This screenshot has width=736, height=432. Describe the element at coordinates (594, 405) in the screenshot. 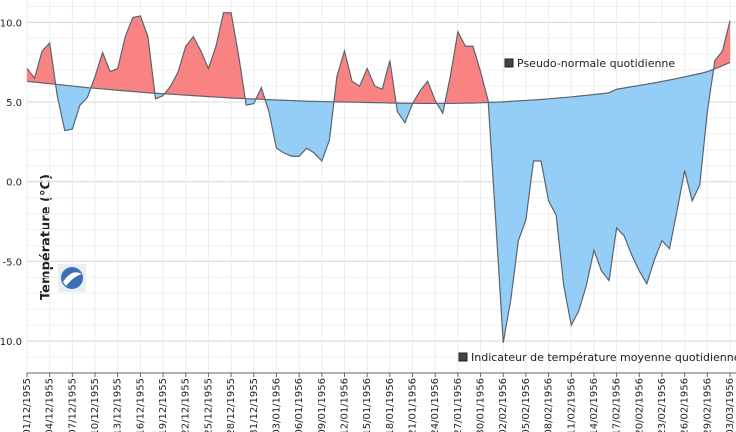

I see `x-tick-label: 14/02/1956` at that location.